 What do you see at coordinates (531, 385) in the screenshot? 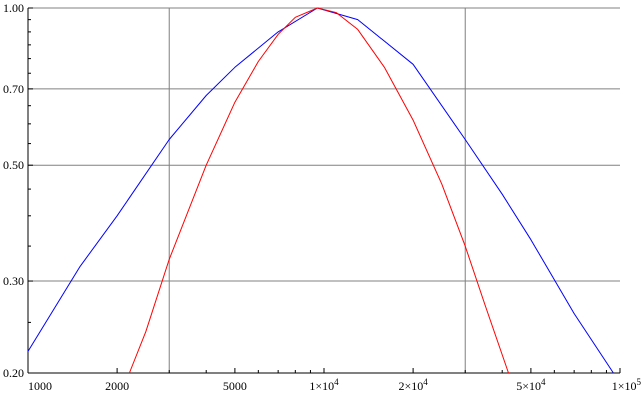
I see `x-tick-label: 5×10⁴` at bounding box center [531, 385].